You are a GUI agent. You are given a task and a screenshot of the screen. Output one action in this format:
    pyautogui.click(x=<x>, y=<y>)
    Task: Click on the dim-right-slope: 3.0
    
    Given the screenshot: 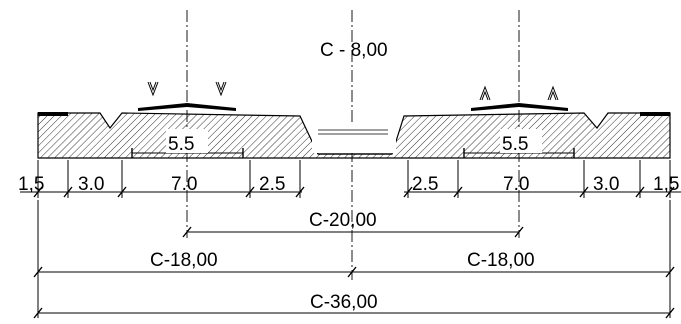 What is the action you would take?
    pyautogui.click(x=606, y=184)
    